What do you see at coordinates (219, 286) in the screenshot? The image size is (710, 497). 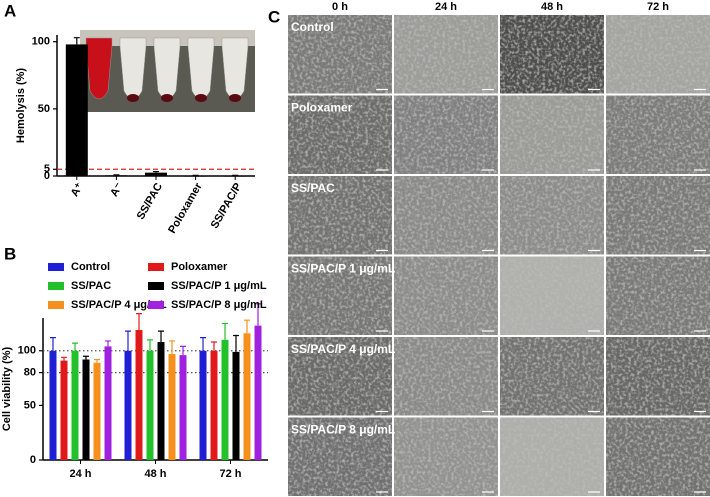 I see `legend-label: SS/PAC/P 1 μg/mL` at bounding box center [219, 286].